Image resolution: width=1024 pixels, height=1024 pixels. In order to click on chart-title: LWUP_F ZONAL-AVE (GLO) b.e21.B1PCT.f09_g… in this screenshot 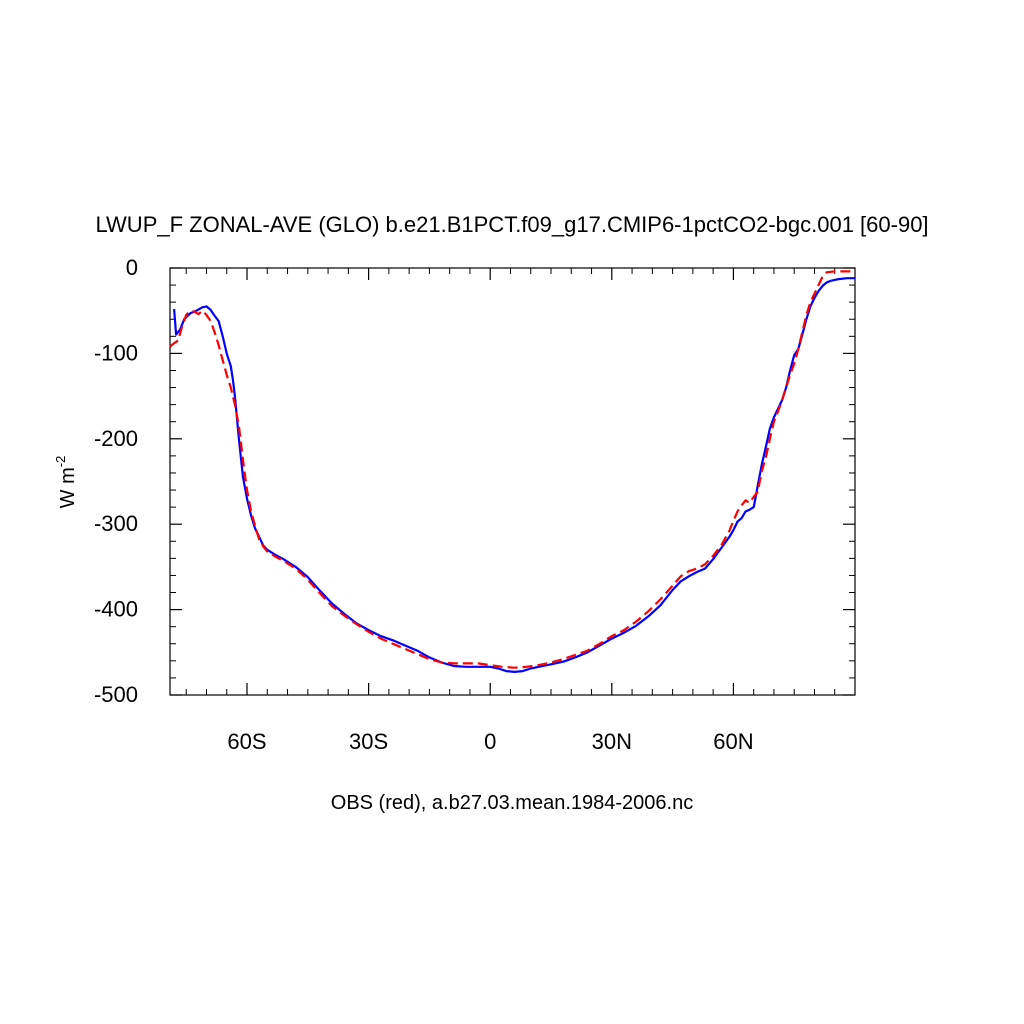, I will do `click(511, 224)`.